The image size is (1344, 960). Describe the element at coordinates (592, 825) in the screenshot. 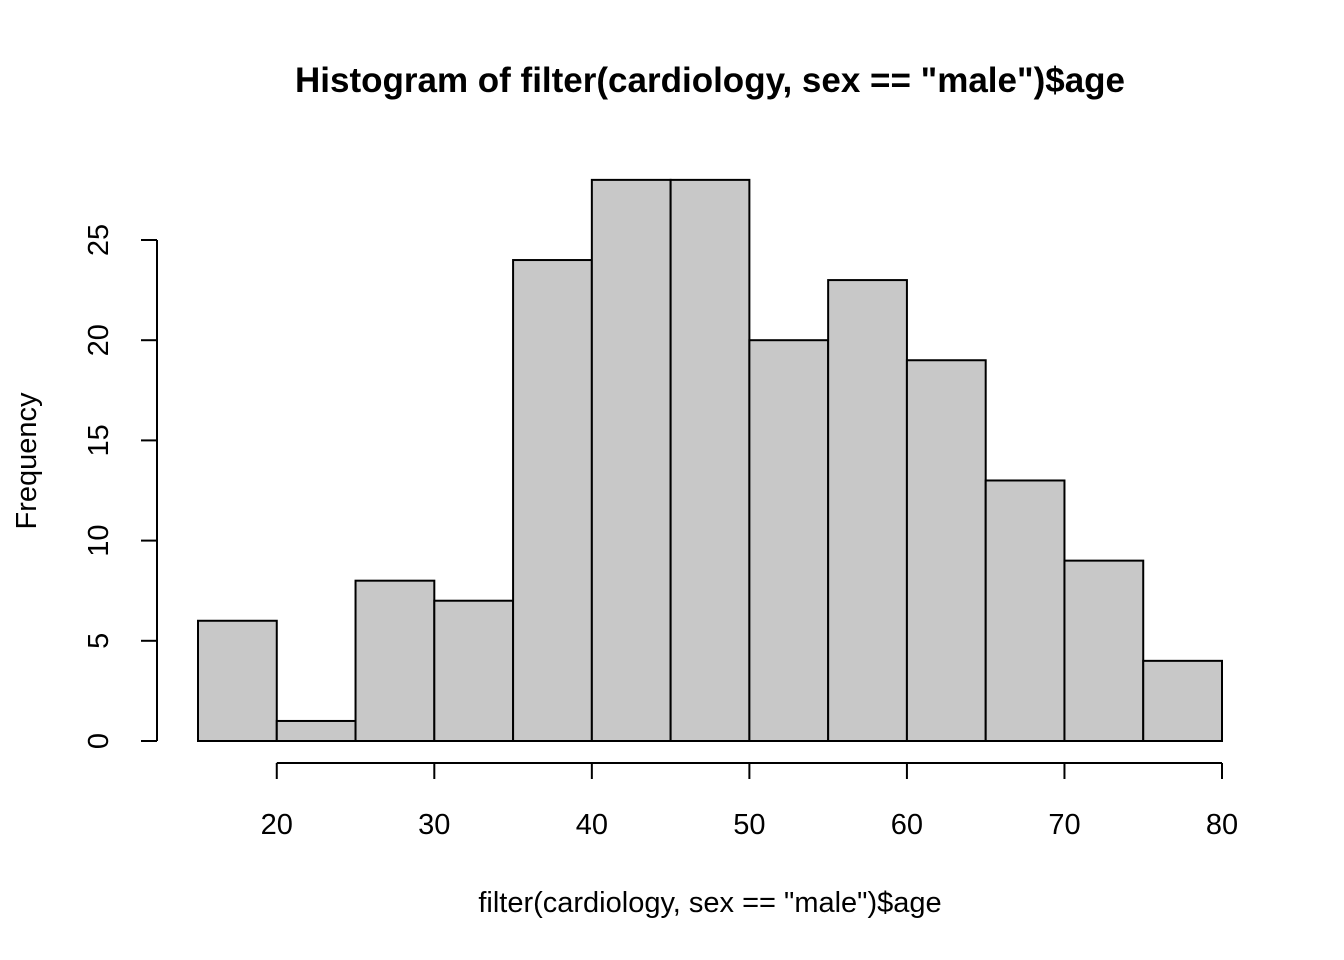

I see `x-tick-label: 40` at that location.